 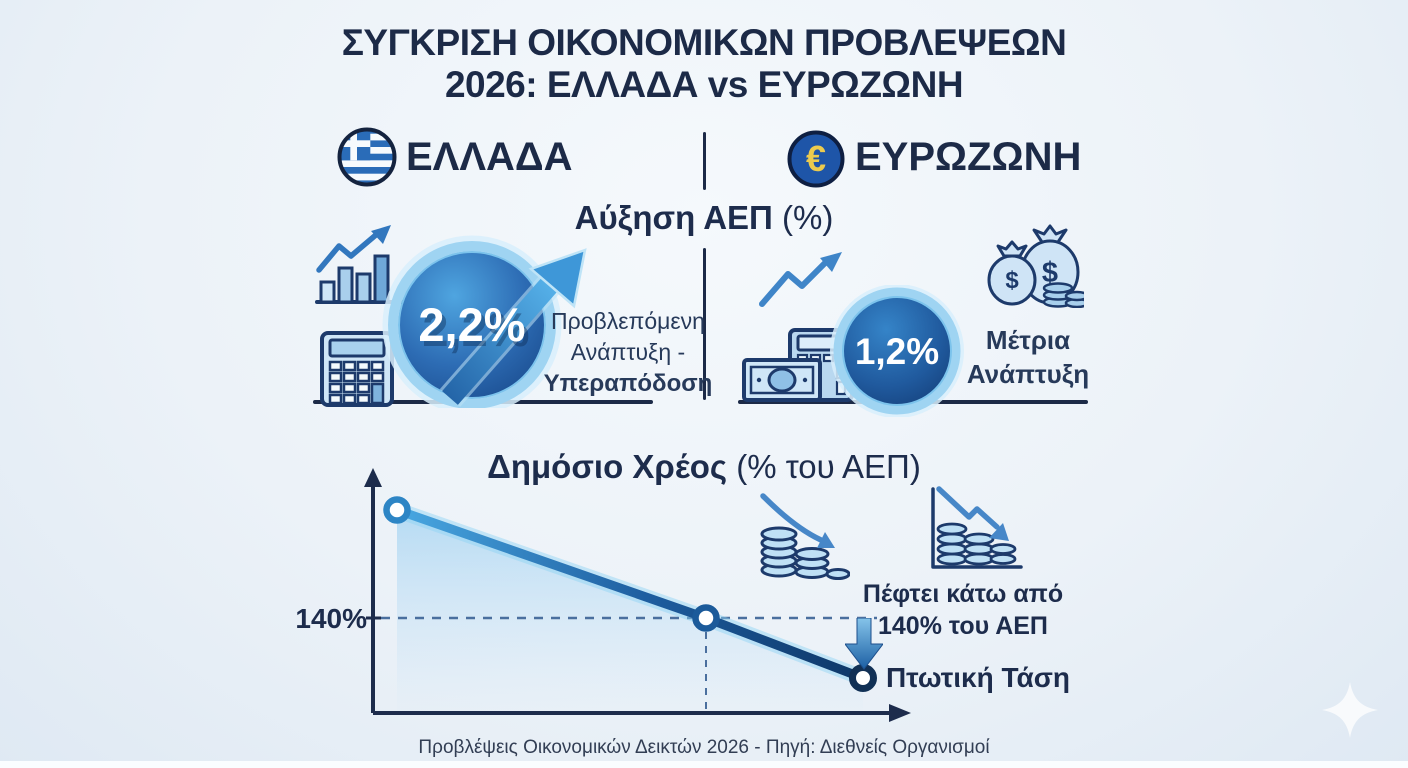 What do you see at coordinates (900, 713) in the screenshot?
I see `x-axis-arrowhead` at bounding box center [900, 713].